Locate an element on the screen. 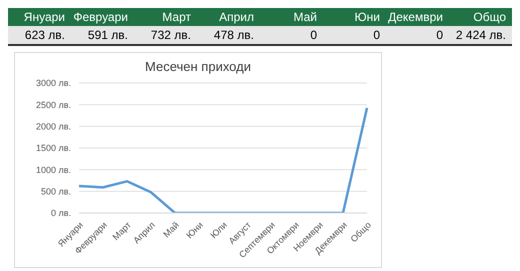 This screenshot has height=271, width=520. y-tick-label: 500 лв. is located at coordinates (55, 191).